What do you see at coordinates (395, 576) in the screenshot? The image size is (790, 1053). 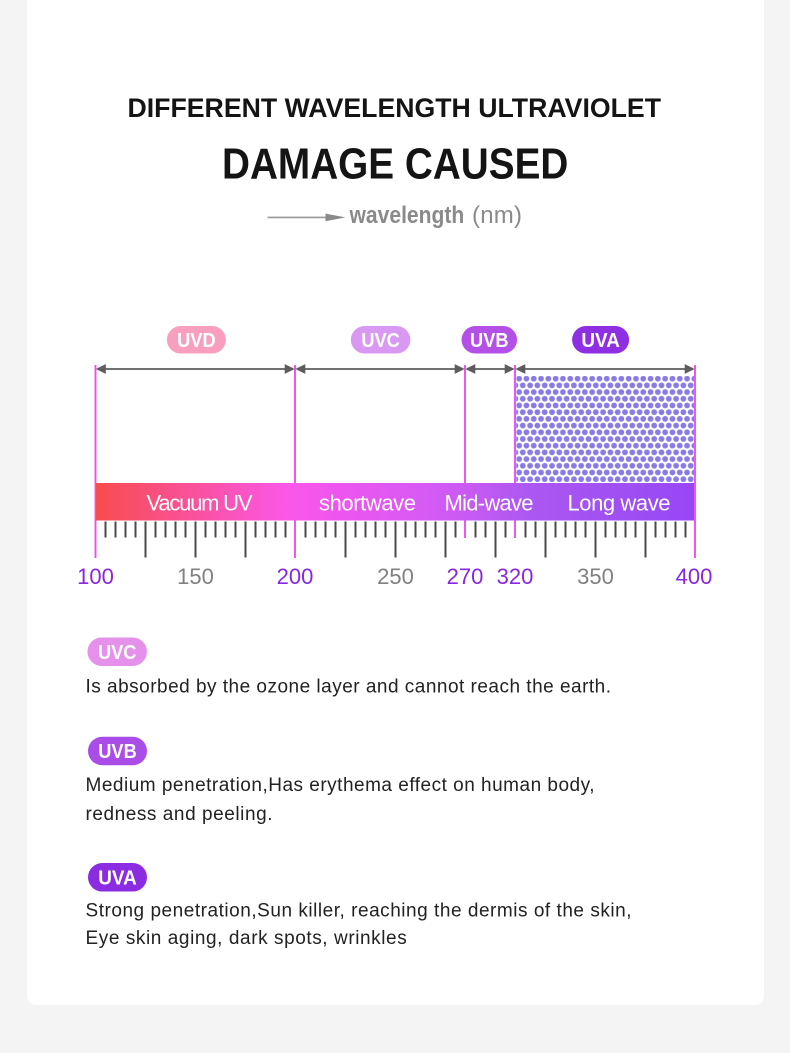 I see `svg-text: 250` at bounding box center [395, 576].